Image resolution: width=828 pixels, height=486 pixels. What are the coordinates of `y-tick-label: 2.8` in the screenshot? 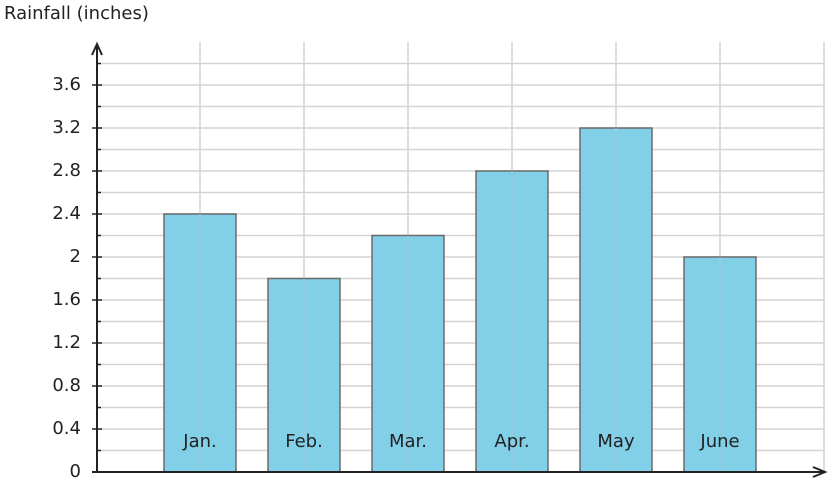 It's located at (66, 170).